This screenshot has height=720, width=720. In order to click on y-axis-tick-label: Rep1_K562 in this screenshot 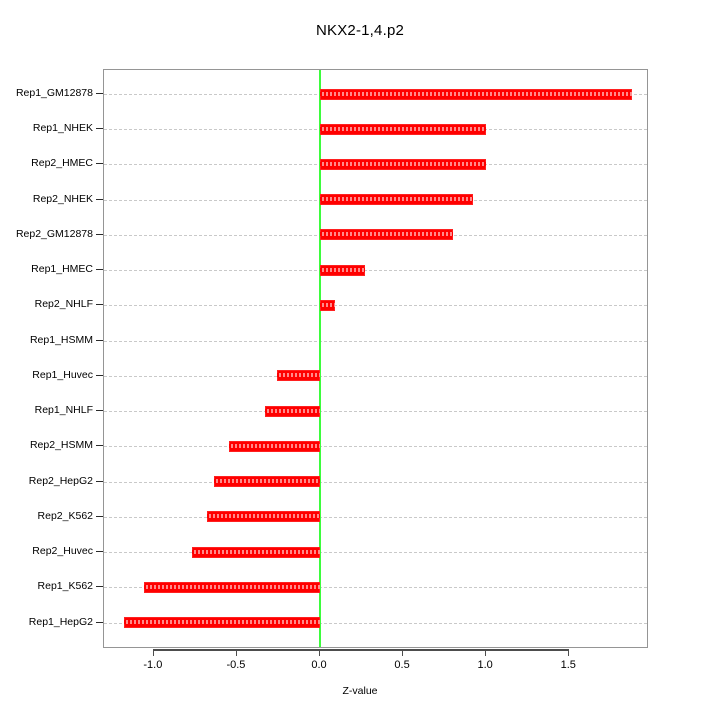, I will do `click(65, 586)`.